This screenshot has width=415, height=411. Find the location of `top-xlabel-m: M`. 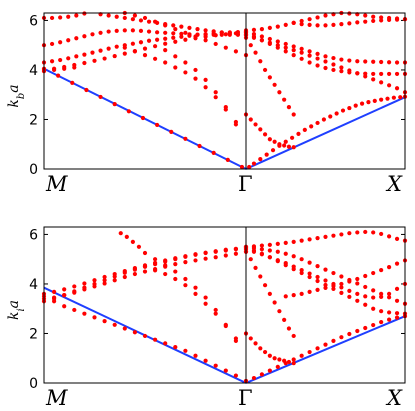

top-xlabel-m: M is located at coordinates (56, 184).